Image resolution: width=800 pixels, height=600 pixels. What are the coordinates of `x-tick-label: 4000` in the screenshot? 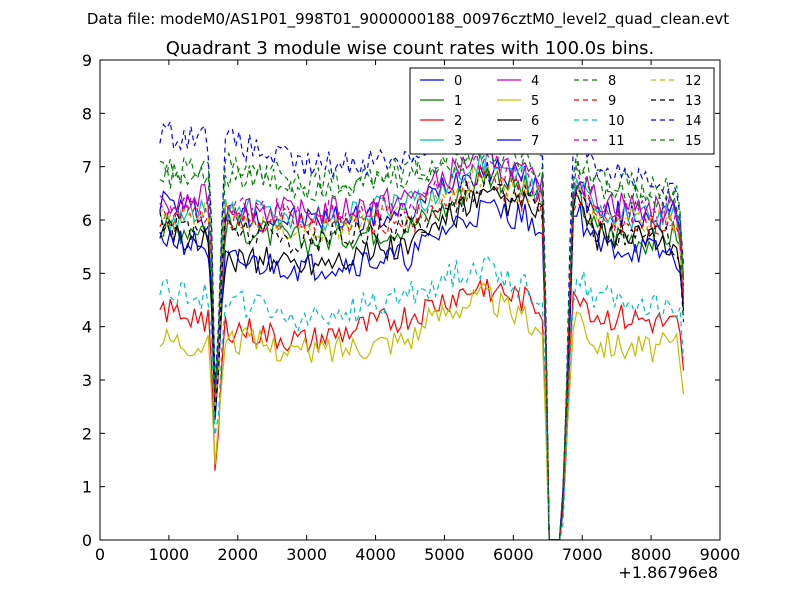 It's located at (375, 554).